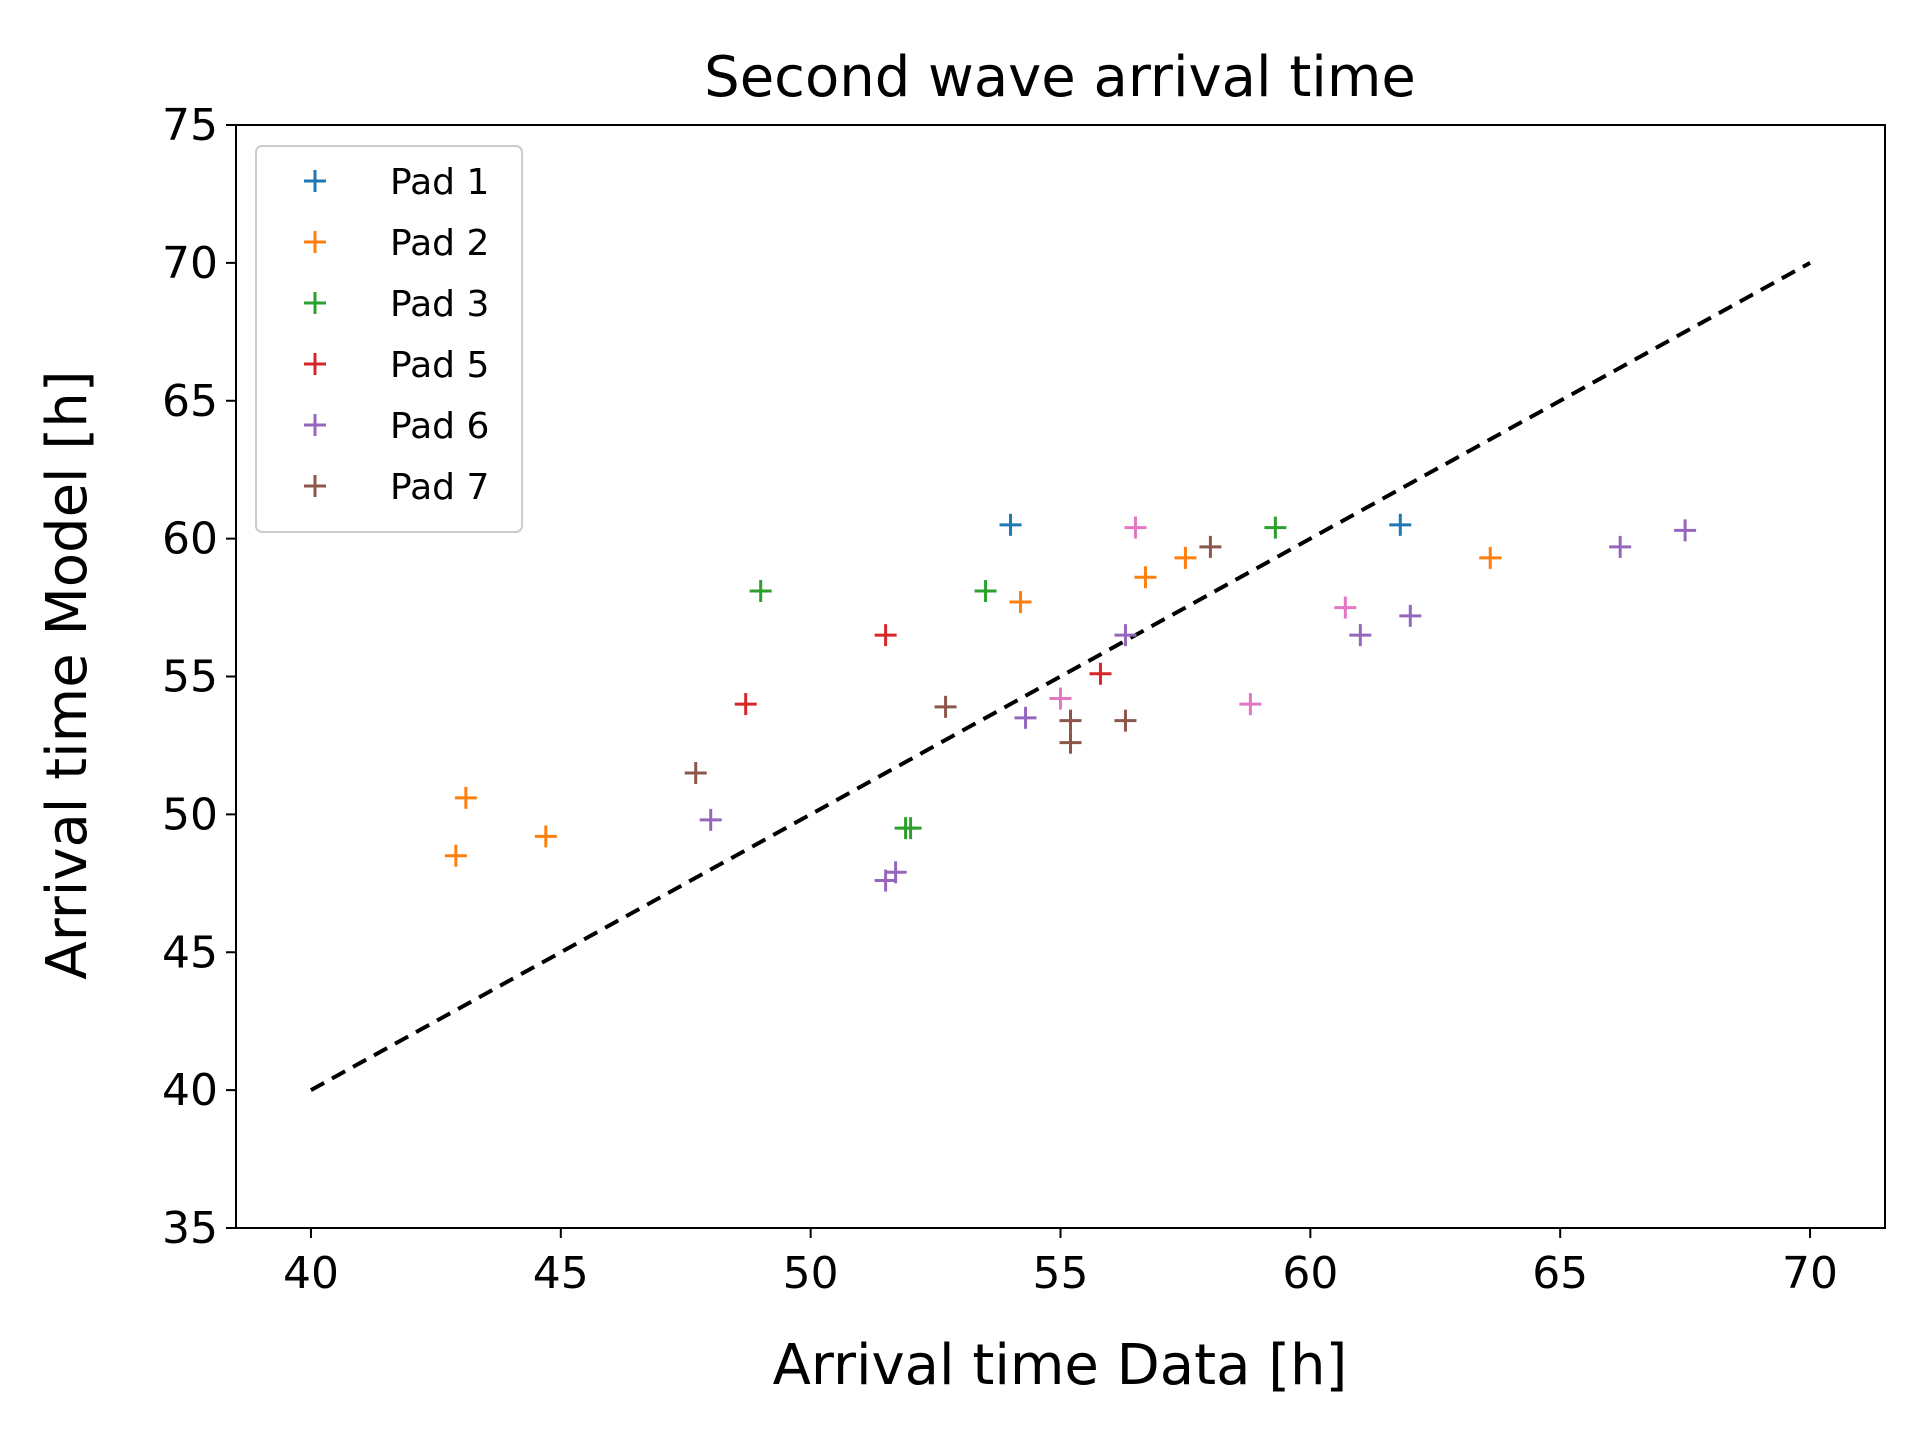  Describe the element at coordinates (439, 182) in the screenshot. I see `legend-label: Pad 1` at that location.